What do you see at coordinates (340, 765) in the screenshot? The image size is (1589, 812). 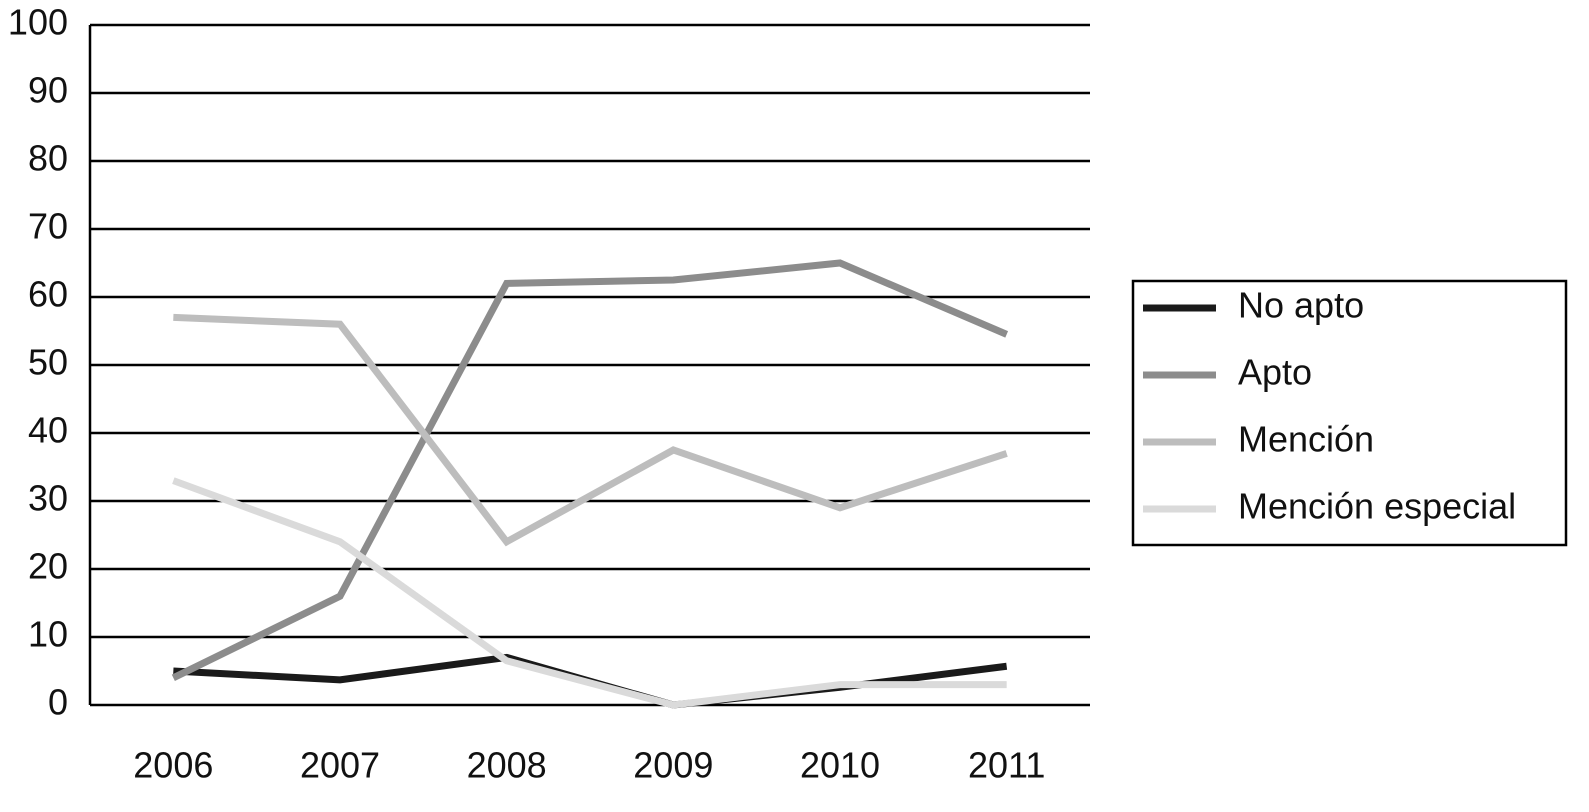 I see `x-tick-label: 2007` at bounding box center [340, 765].